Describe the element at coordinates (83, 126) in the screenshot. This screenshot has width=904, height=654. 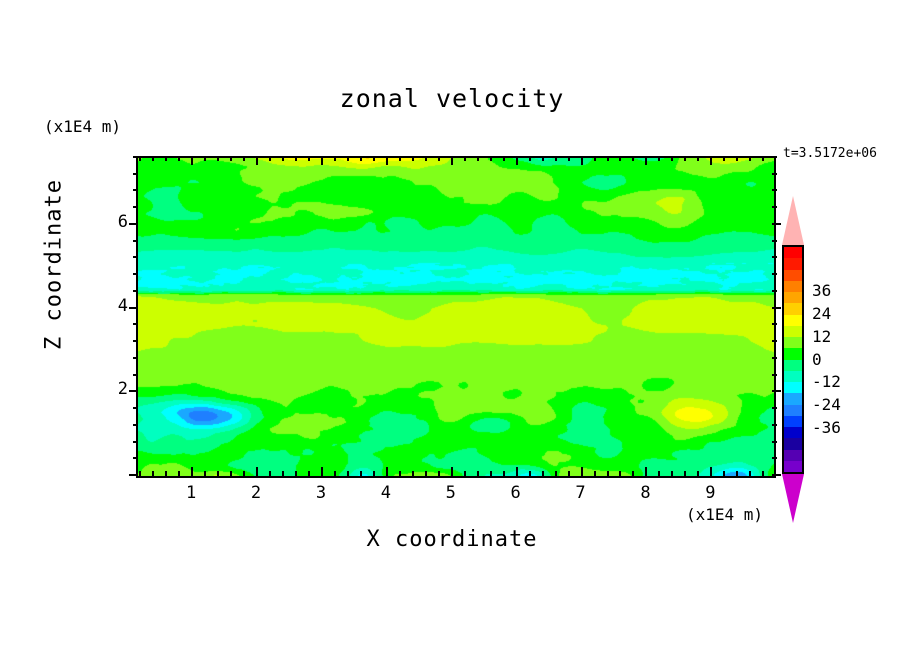
I see `y-axis-unit-label: (x1E4 m)` at that location.